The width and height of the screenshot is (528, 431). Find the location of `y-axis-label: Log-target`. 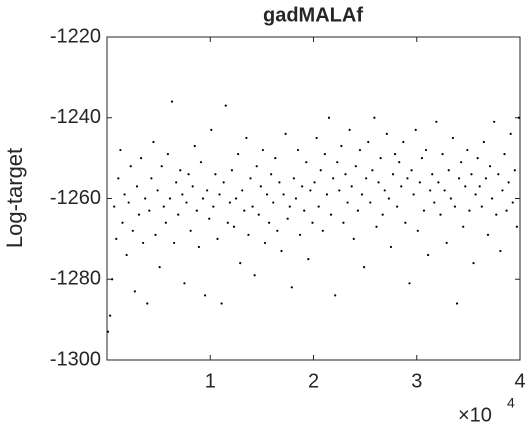

y-axis-label: Log-target is located at coordinates (14, 198).